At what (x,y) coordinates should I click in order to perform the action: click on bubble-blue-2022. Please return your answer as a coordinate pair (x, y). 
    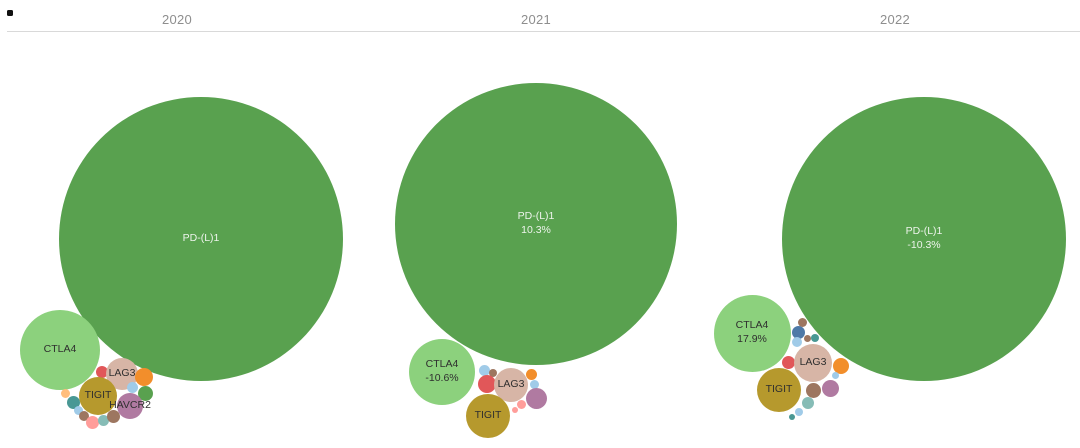
    Looking at the image, I should click on (798, 332).